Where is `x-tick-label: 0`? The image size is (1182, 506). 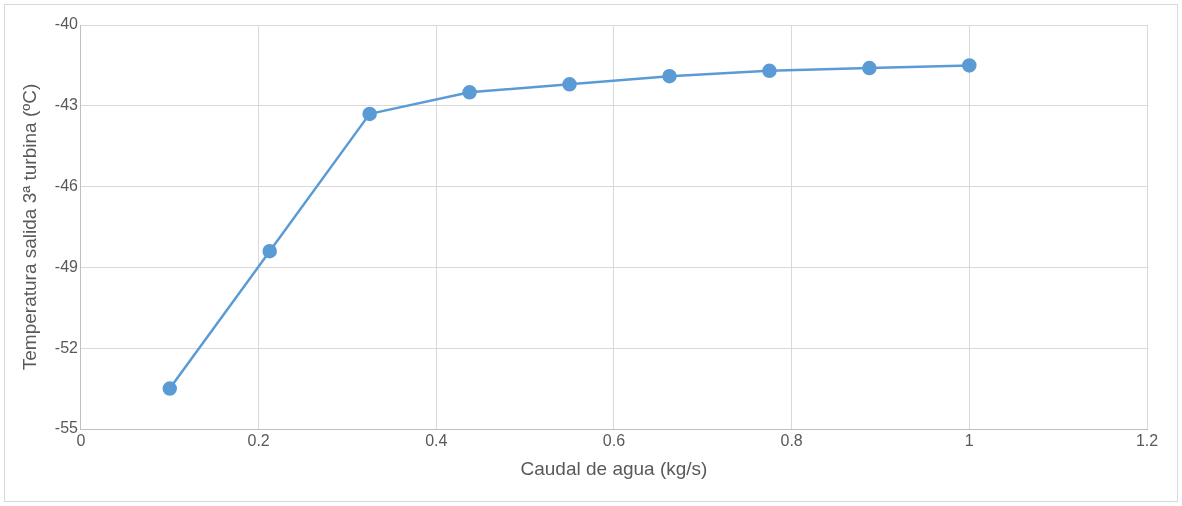 x-tick-label: 0 is located at coordinates (81, 441).